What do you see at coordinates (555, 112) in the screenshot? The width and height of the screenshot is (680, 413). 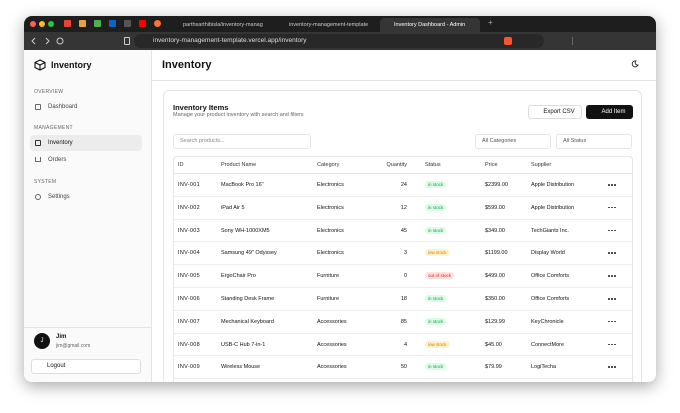 I see `export-button: Export CSV` at bounding box center [555, 112].